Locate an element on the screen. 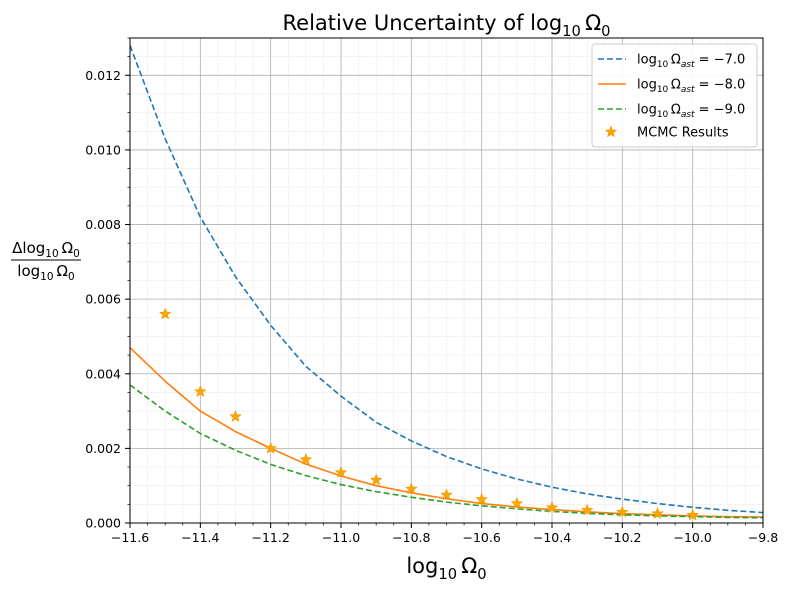 The image size is (790, 594). x-tick-label: −10.8 is located at coordinates (411, 537).